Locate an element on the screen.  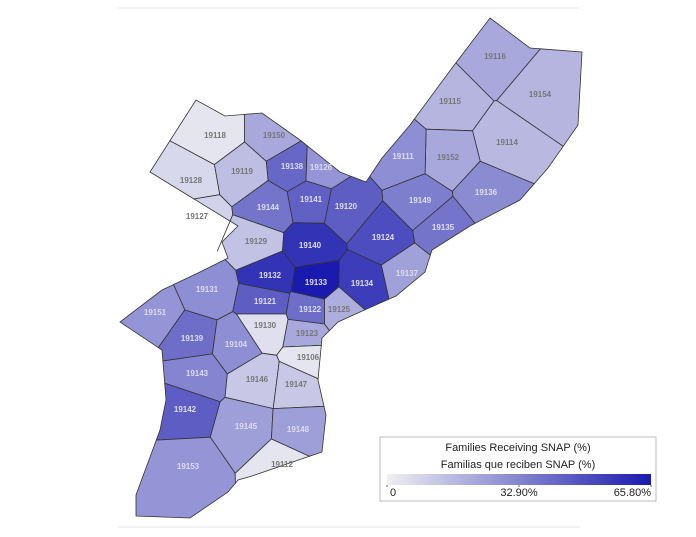
zip-label: 19124 is located at coordinates (383, 237).